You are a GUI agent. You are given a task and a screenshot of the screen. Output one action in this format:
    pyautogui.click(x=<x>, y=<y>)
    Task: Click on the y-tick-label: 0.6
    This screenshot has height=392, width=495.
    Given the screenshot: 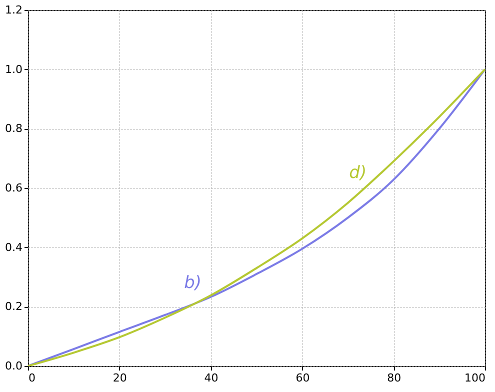 What is the action you would take?
    pyautogui.click(x=13, y=188)
    